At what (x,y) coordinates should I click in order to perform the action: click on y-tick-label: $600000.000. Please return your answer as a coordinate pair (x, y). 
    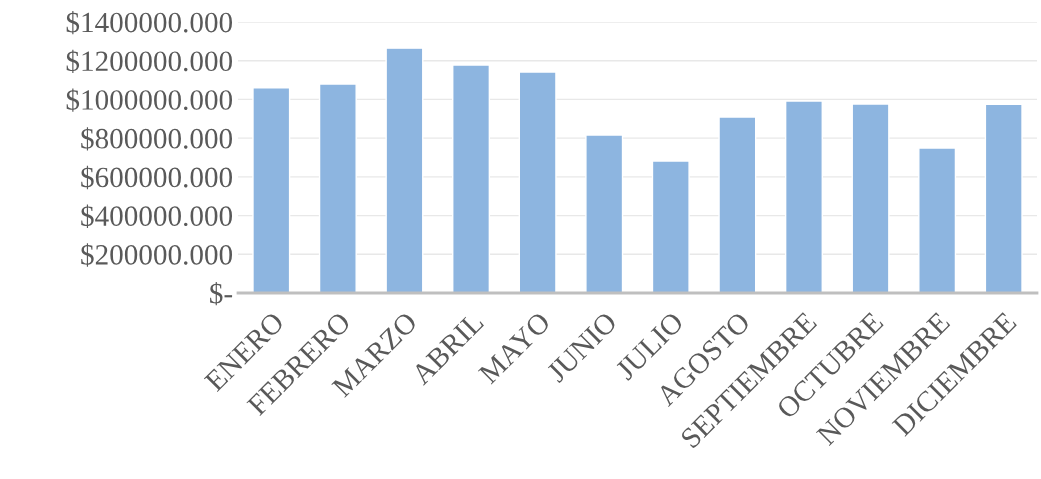
    Looking at the image, I should click on (157, 177).